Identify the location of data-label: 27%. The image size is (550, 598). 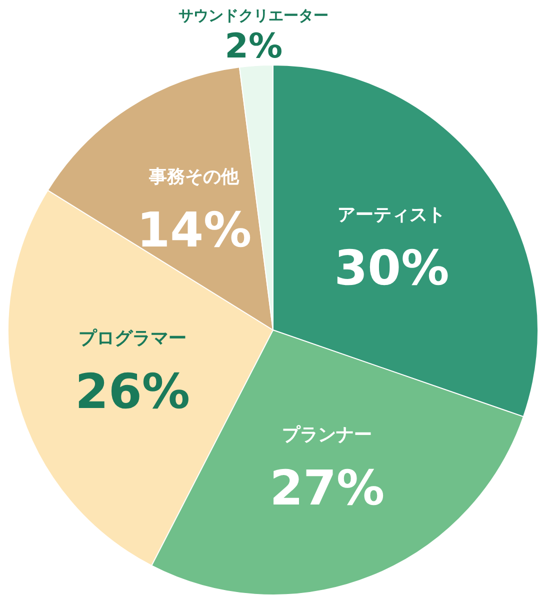
(327, 488).